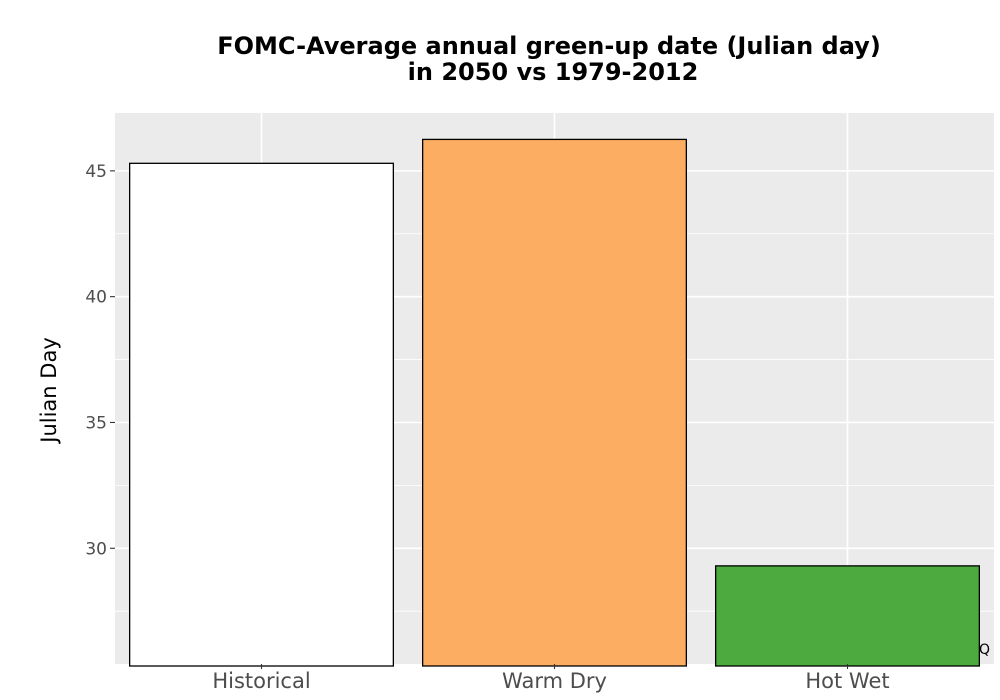 Image resolution: width=1000 pixels, height=700 pixels. I want to click on corner-note: Q, so click(984, 650).